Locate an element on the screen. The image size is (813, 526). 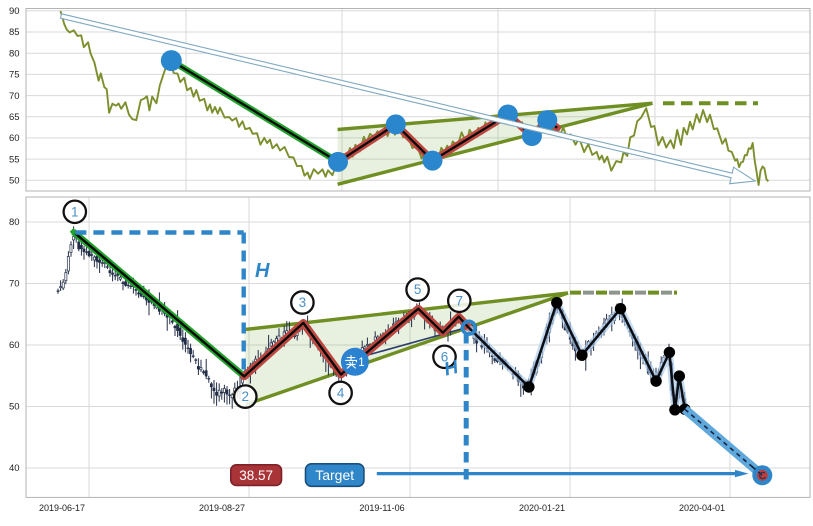
svg-text: 2 is located at coordinates (246, 396).